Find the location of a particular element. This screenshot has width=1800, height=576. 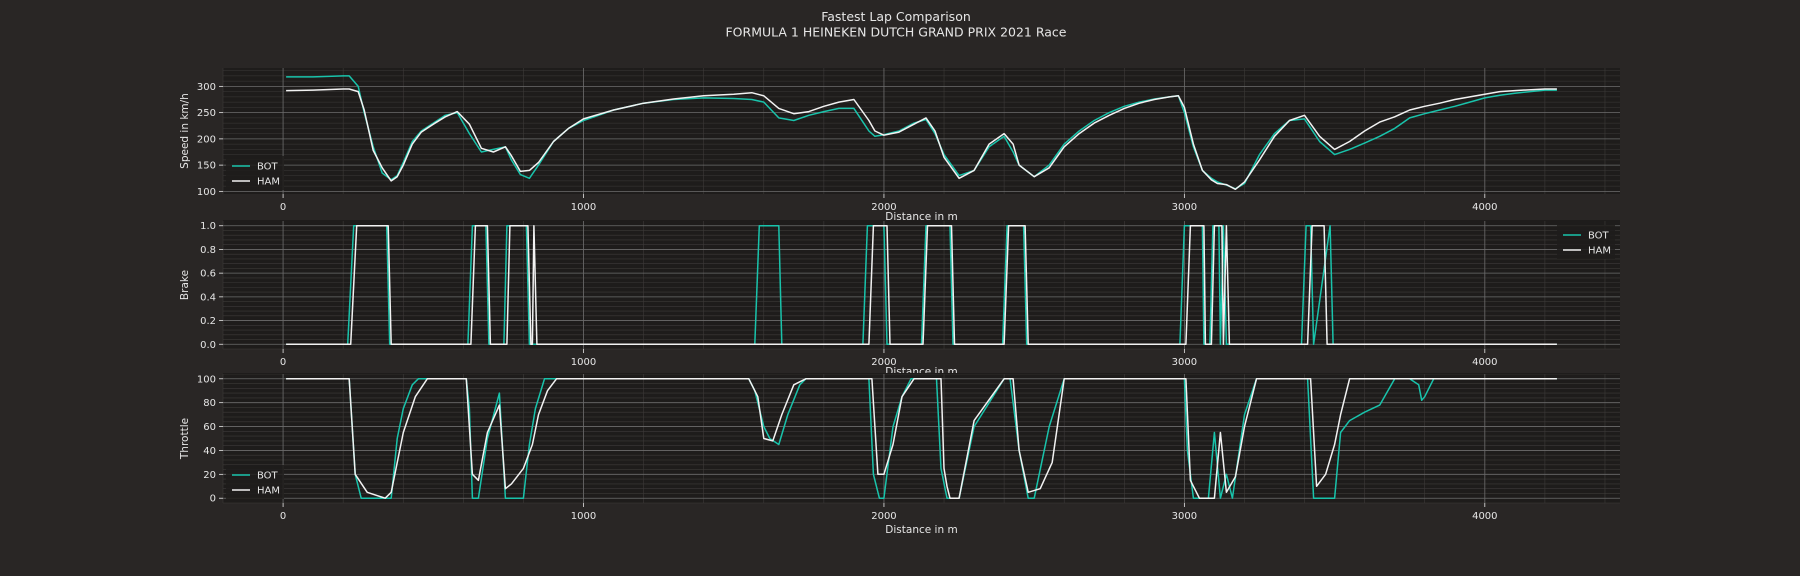

brake-legend-box is located at coordinates (1586, 242).